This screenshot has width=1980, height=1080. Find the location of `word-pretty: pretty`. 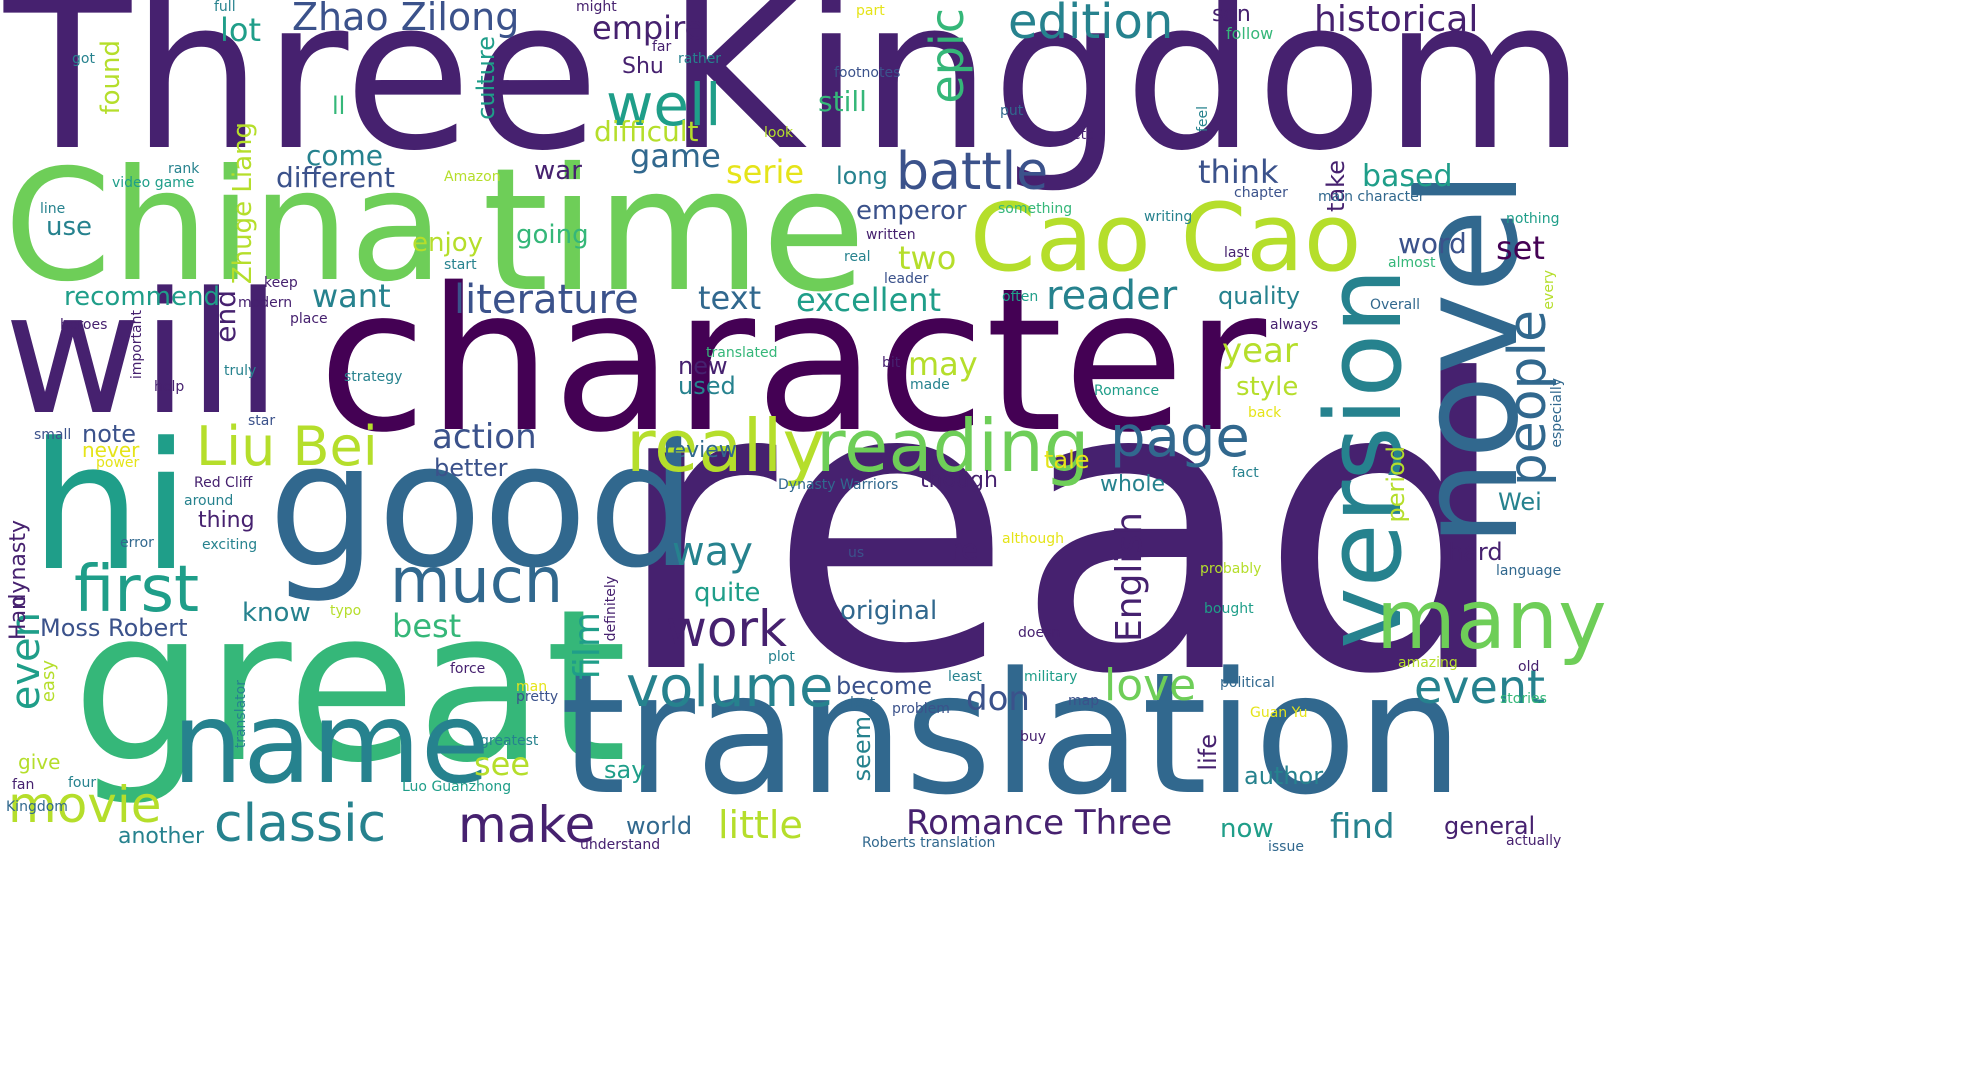

word-pretty: pretty is located at coordinates (537, 697).